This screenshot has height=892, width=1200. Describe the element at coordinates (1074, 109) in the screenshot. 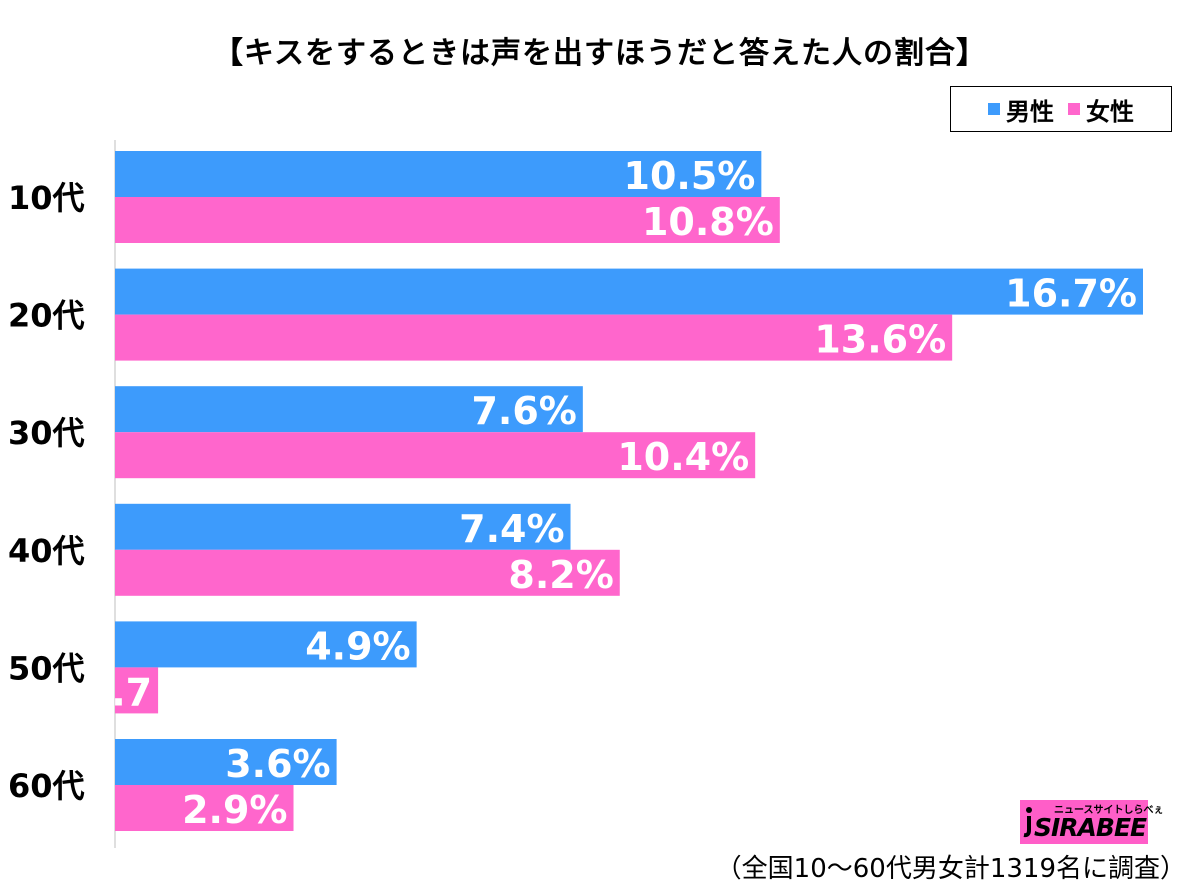

I see `legend-swatch-female` at that location.